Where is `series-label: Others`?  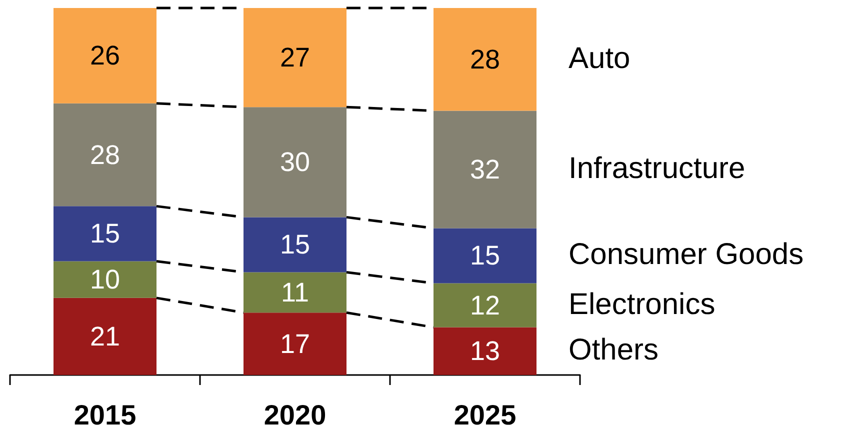 series-label: Others is located at coordinates (613, 350).